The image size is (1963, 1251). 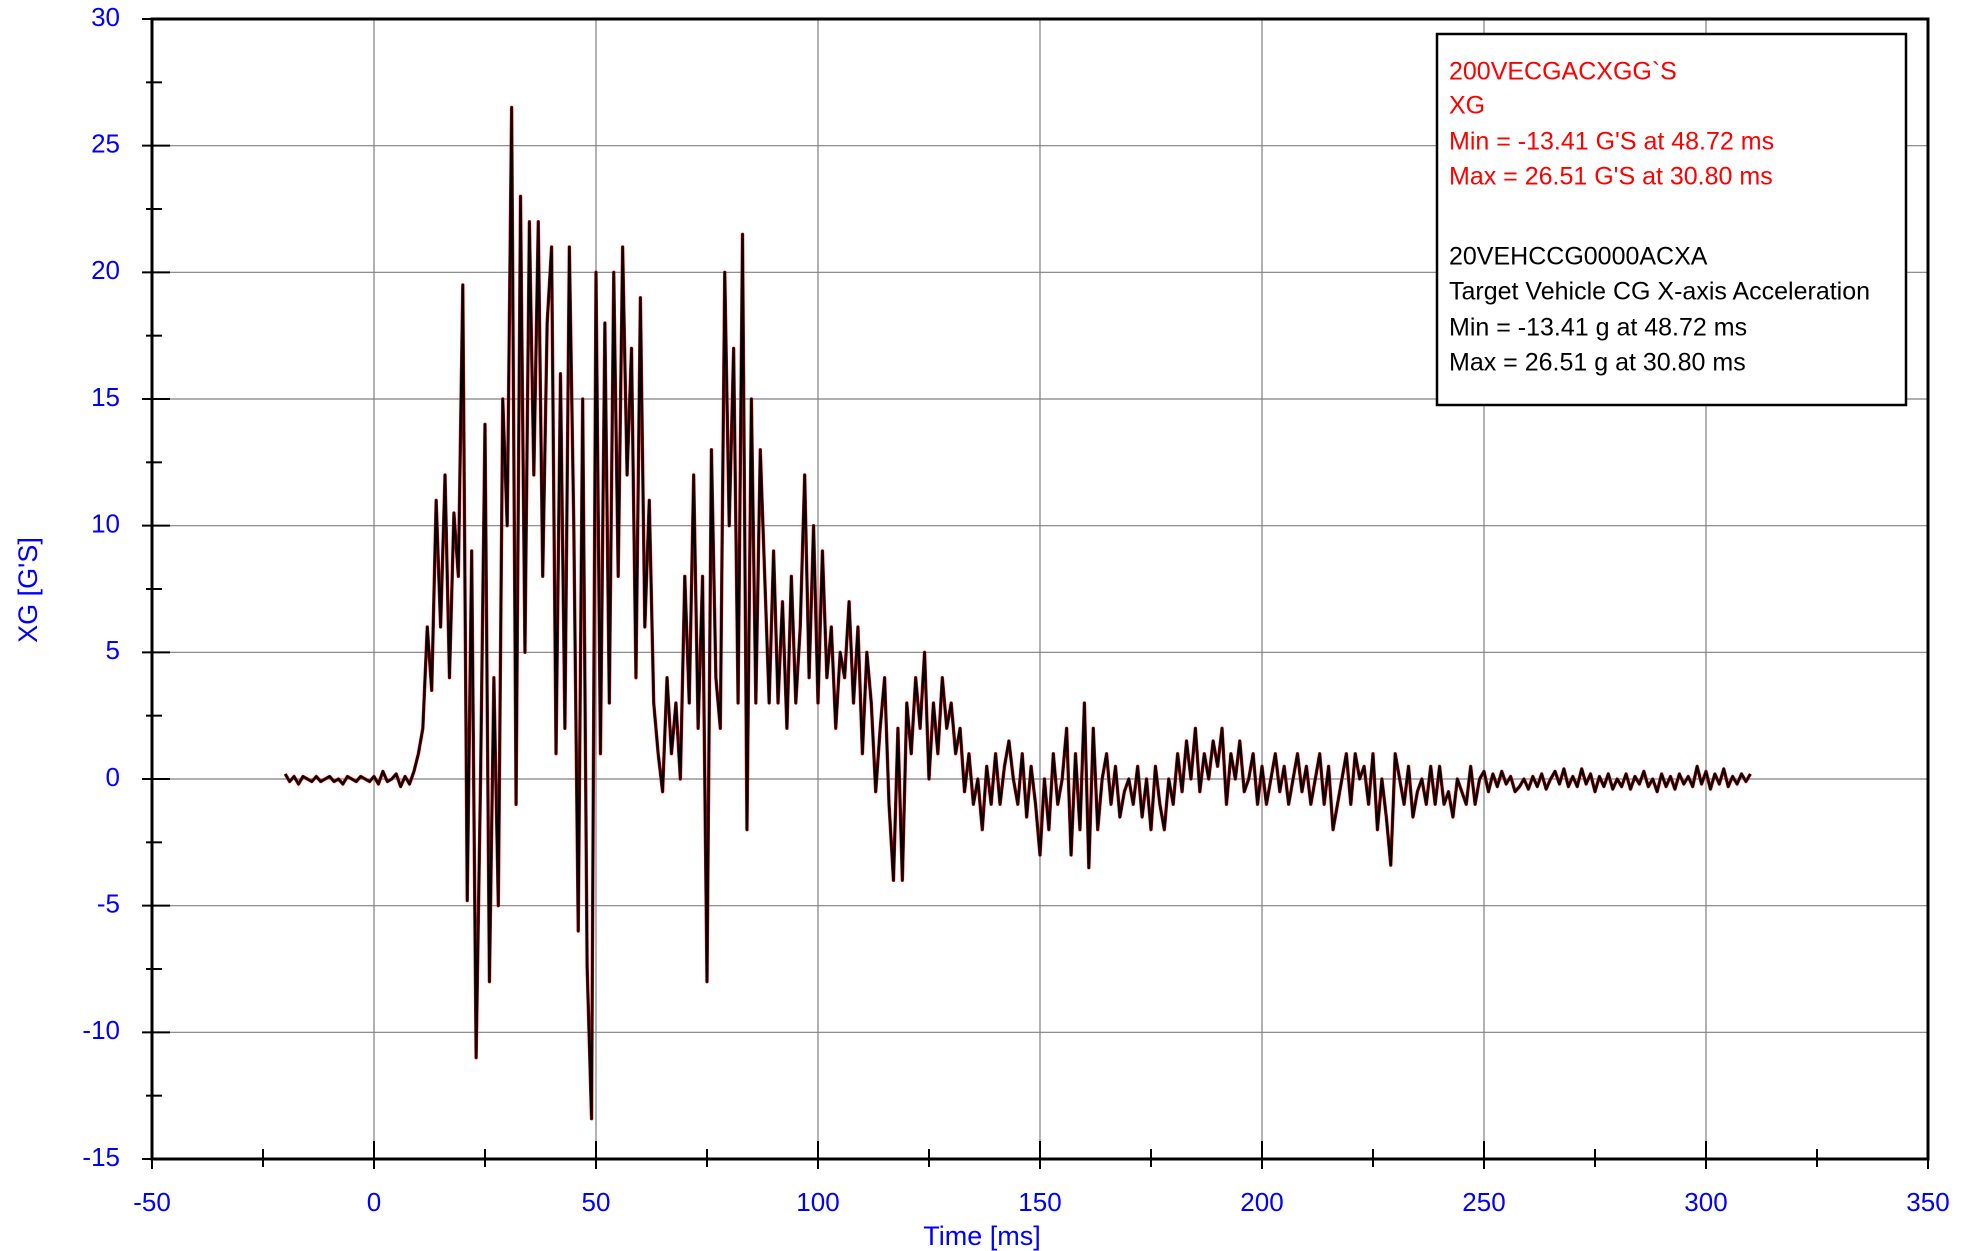 I want to click on x-tick-label: 350, so click(x=1927, y=1202).